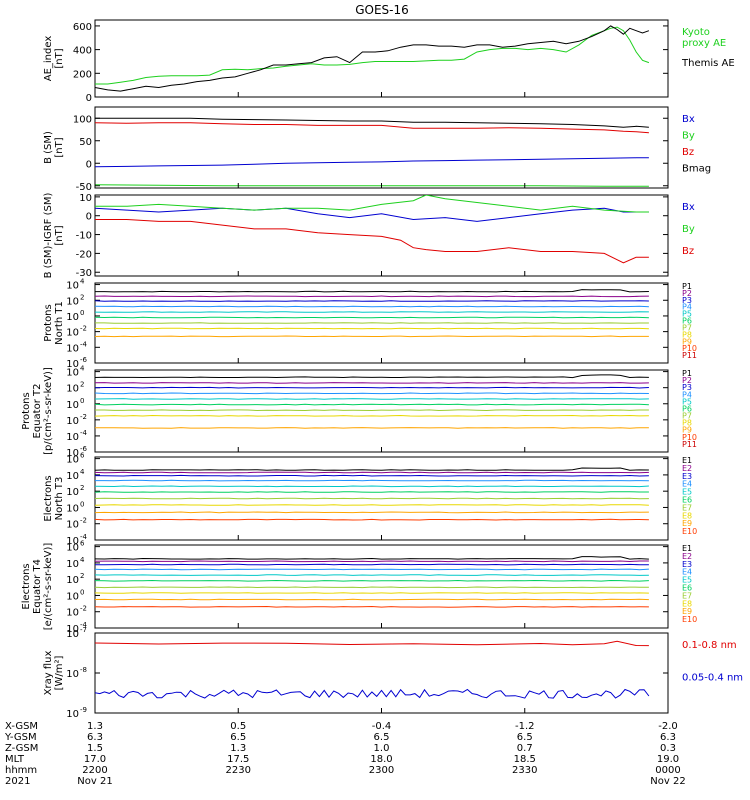 Image resolution: width=750 pixels, height=800 pixels. I want to click on legend: Bx By Bz Bmag, so click(696, 144).